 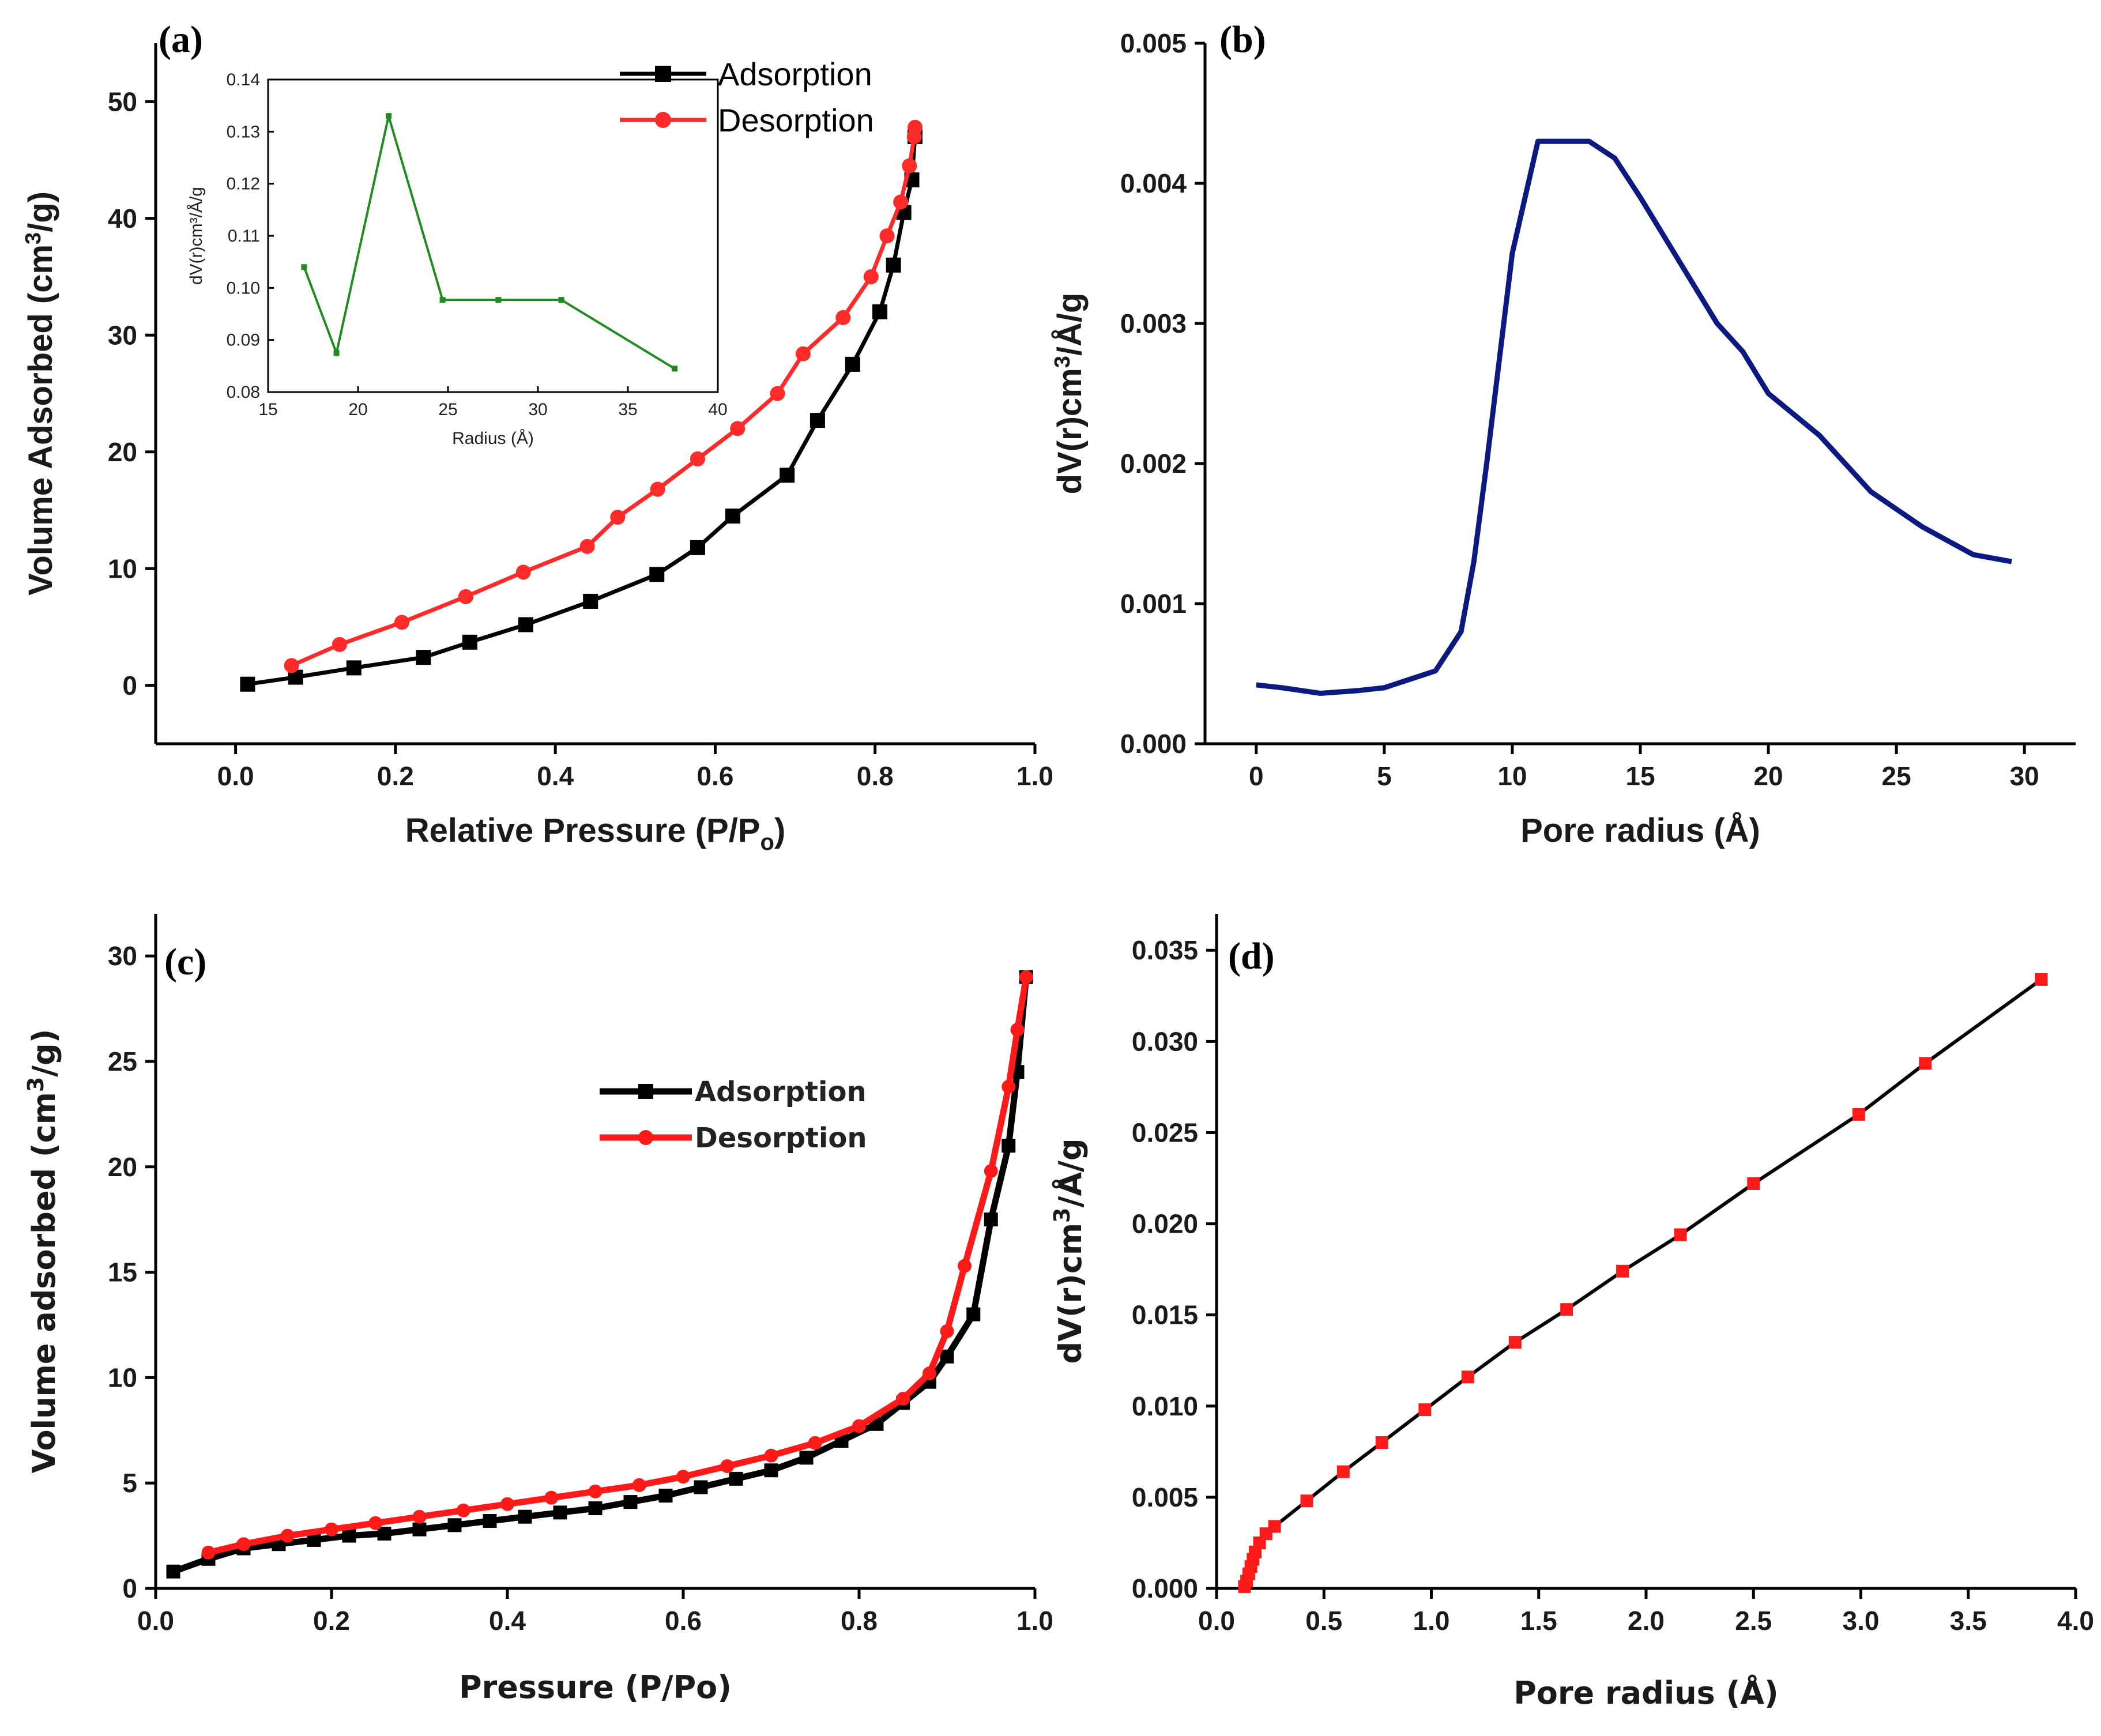 What do you see at coordinates (243, 340) in the screenshot?
I see `inset-y-tick-label: 0.09` at bounding box center [243, 340].